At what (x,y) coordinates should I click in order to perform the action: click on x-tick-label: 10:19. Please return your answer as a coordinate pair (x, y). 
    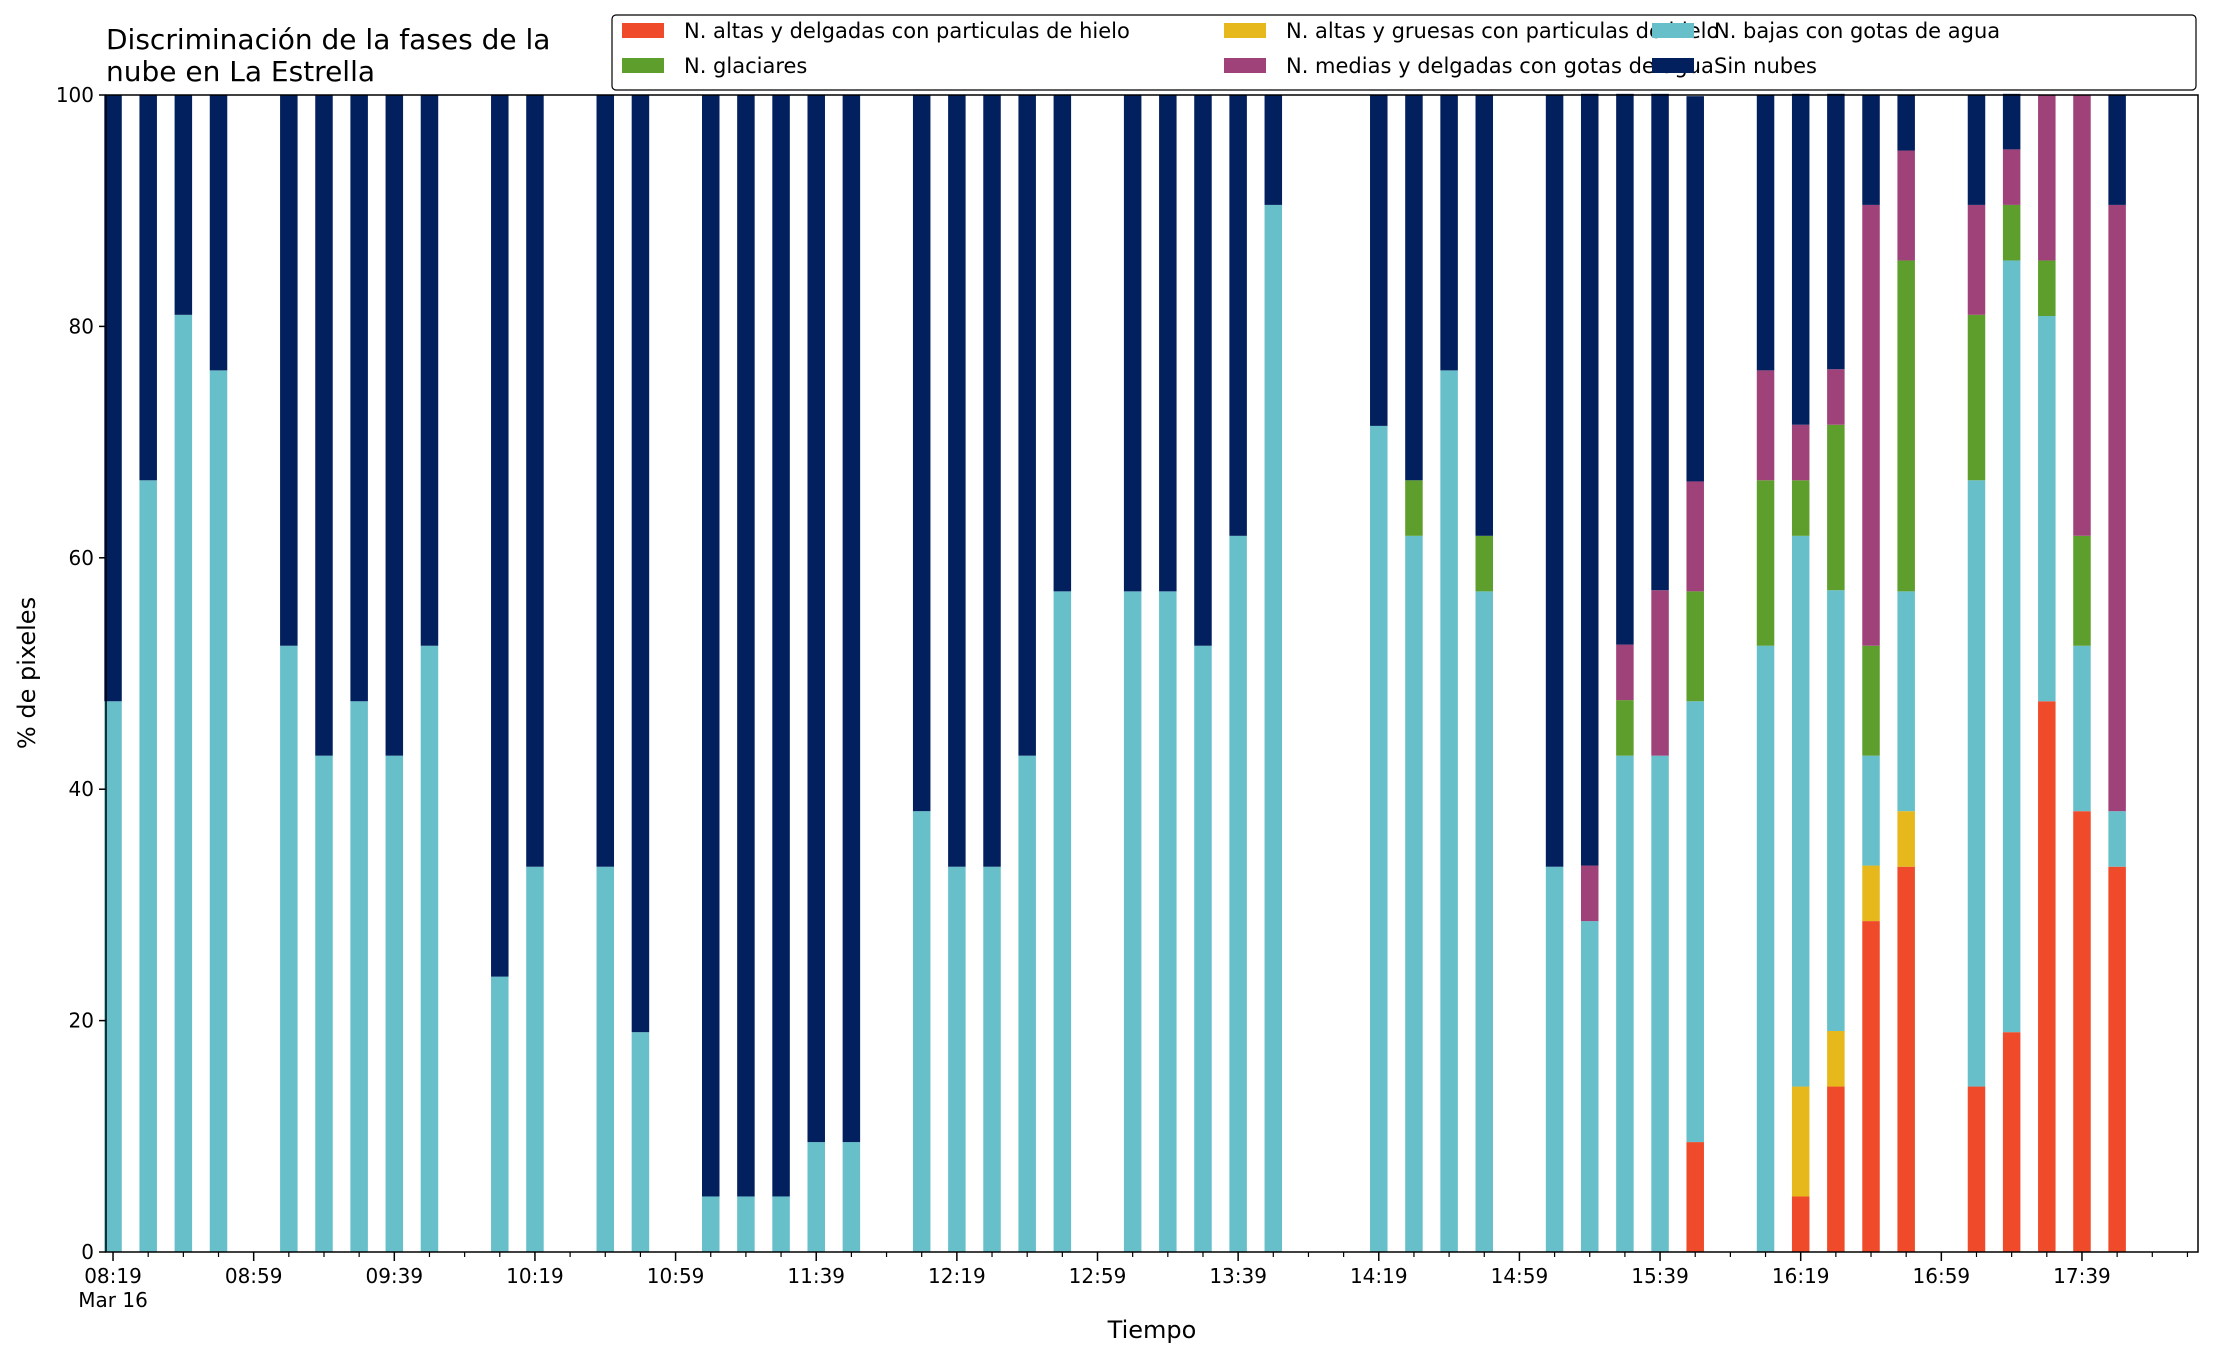
    Looking at the image, I should click on (535, 1276).